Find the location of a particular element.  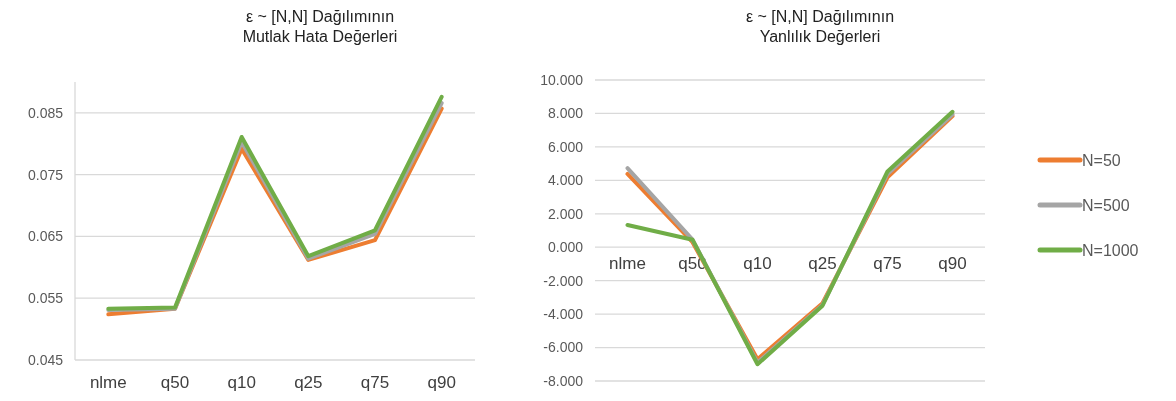

legend-label: N=500 is located at coordinates (1106, 205).